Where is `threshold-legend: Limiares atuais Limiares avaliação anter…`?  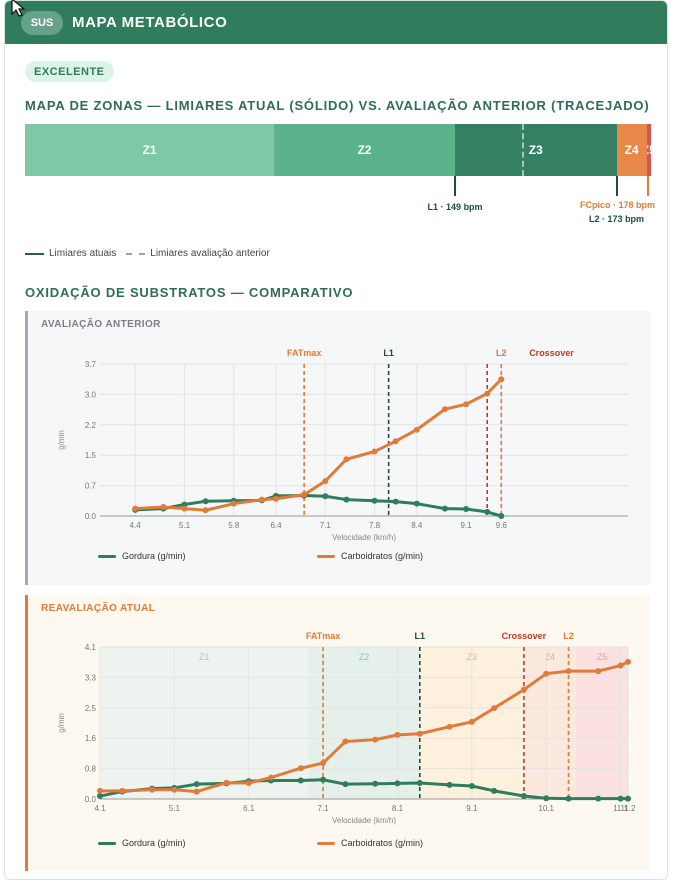
threshold-legend: Limiares atuais Limiares avaliação anter… is located at coordinates (147, 253).